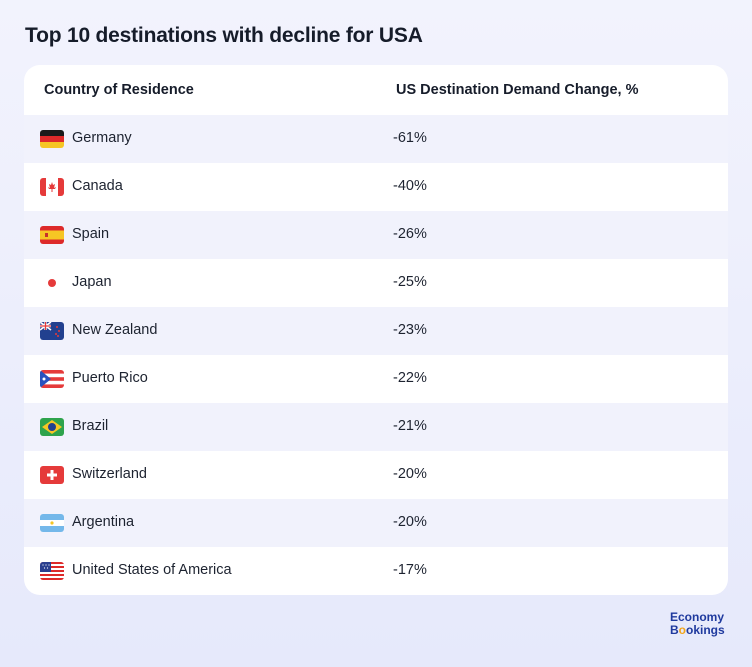  I want to click on country-name: Spain, so click(91, 234).